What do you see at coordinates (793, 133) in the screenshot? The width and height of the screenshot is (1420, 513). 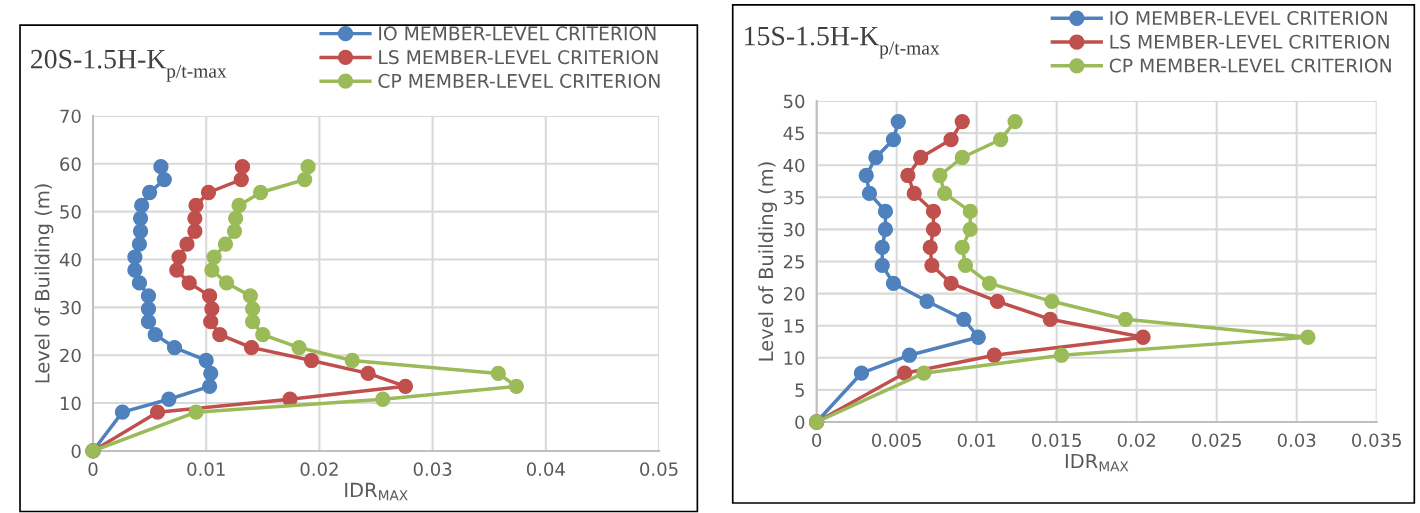 I see `y-tick-label: 45` at bounding box center [793, 133].